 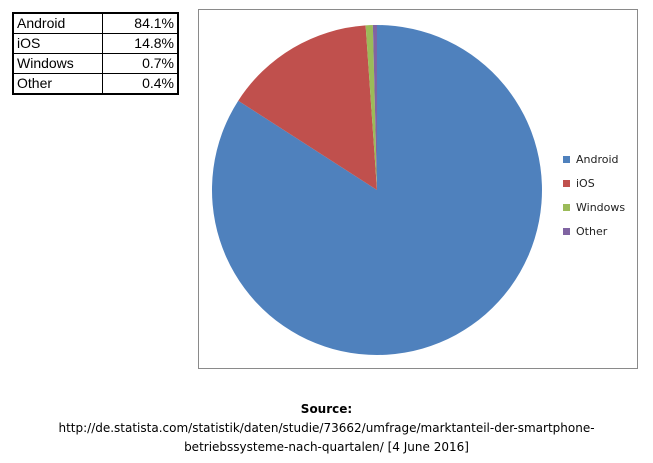 I want to click on table-cell-value: 0.7%, so click(x=140, y=63).